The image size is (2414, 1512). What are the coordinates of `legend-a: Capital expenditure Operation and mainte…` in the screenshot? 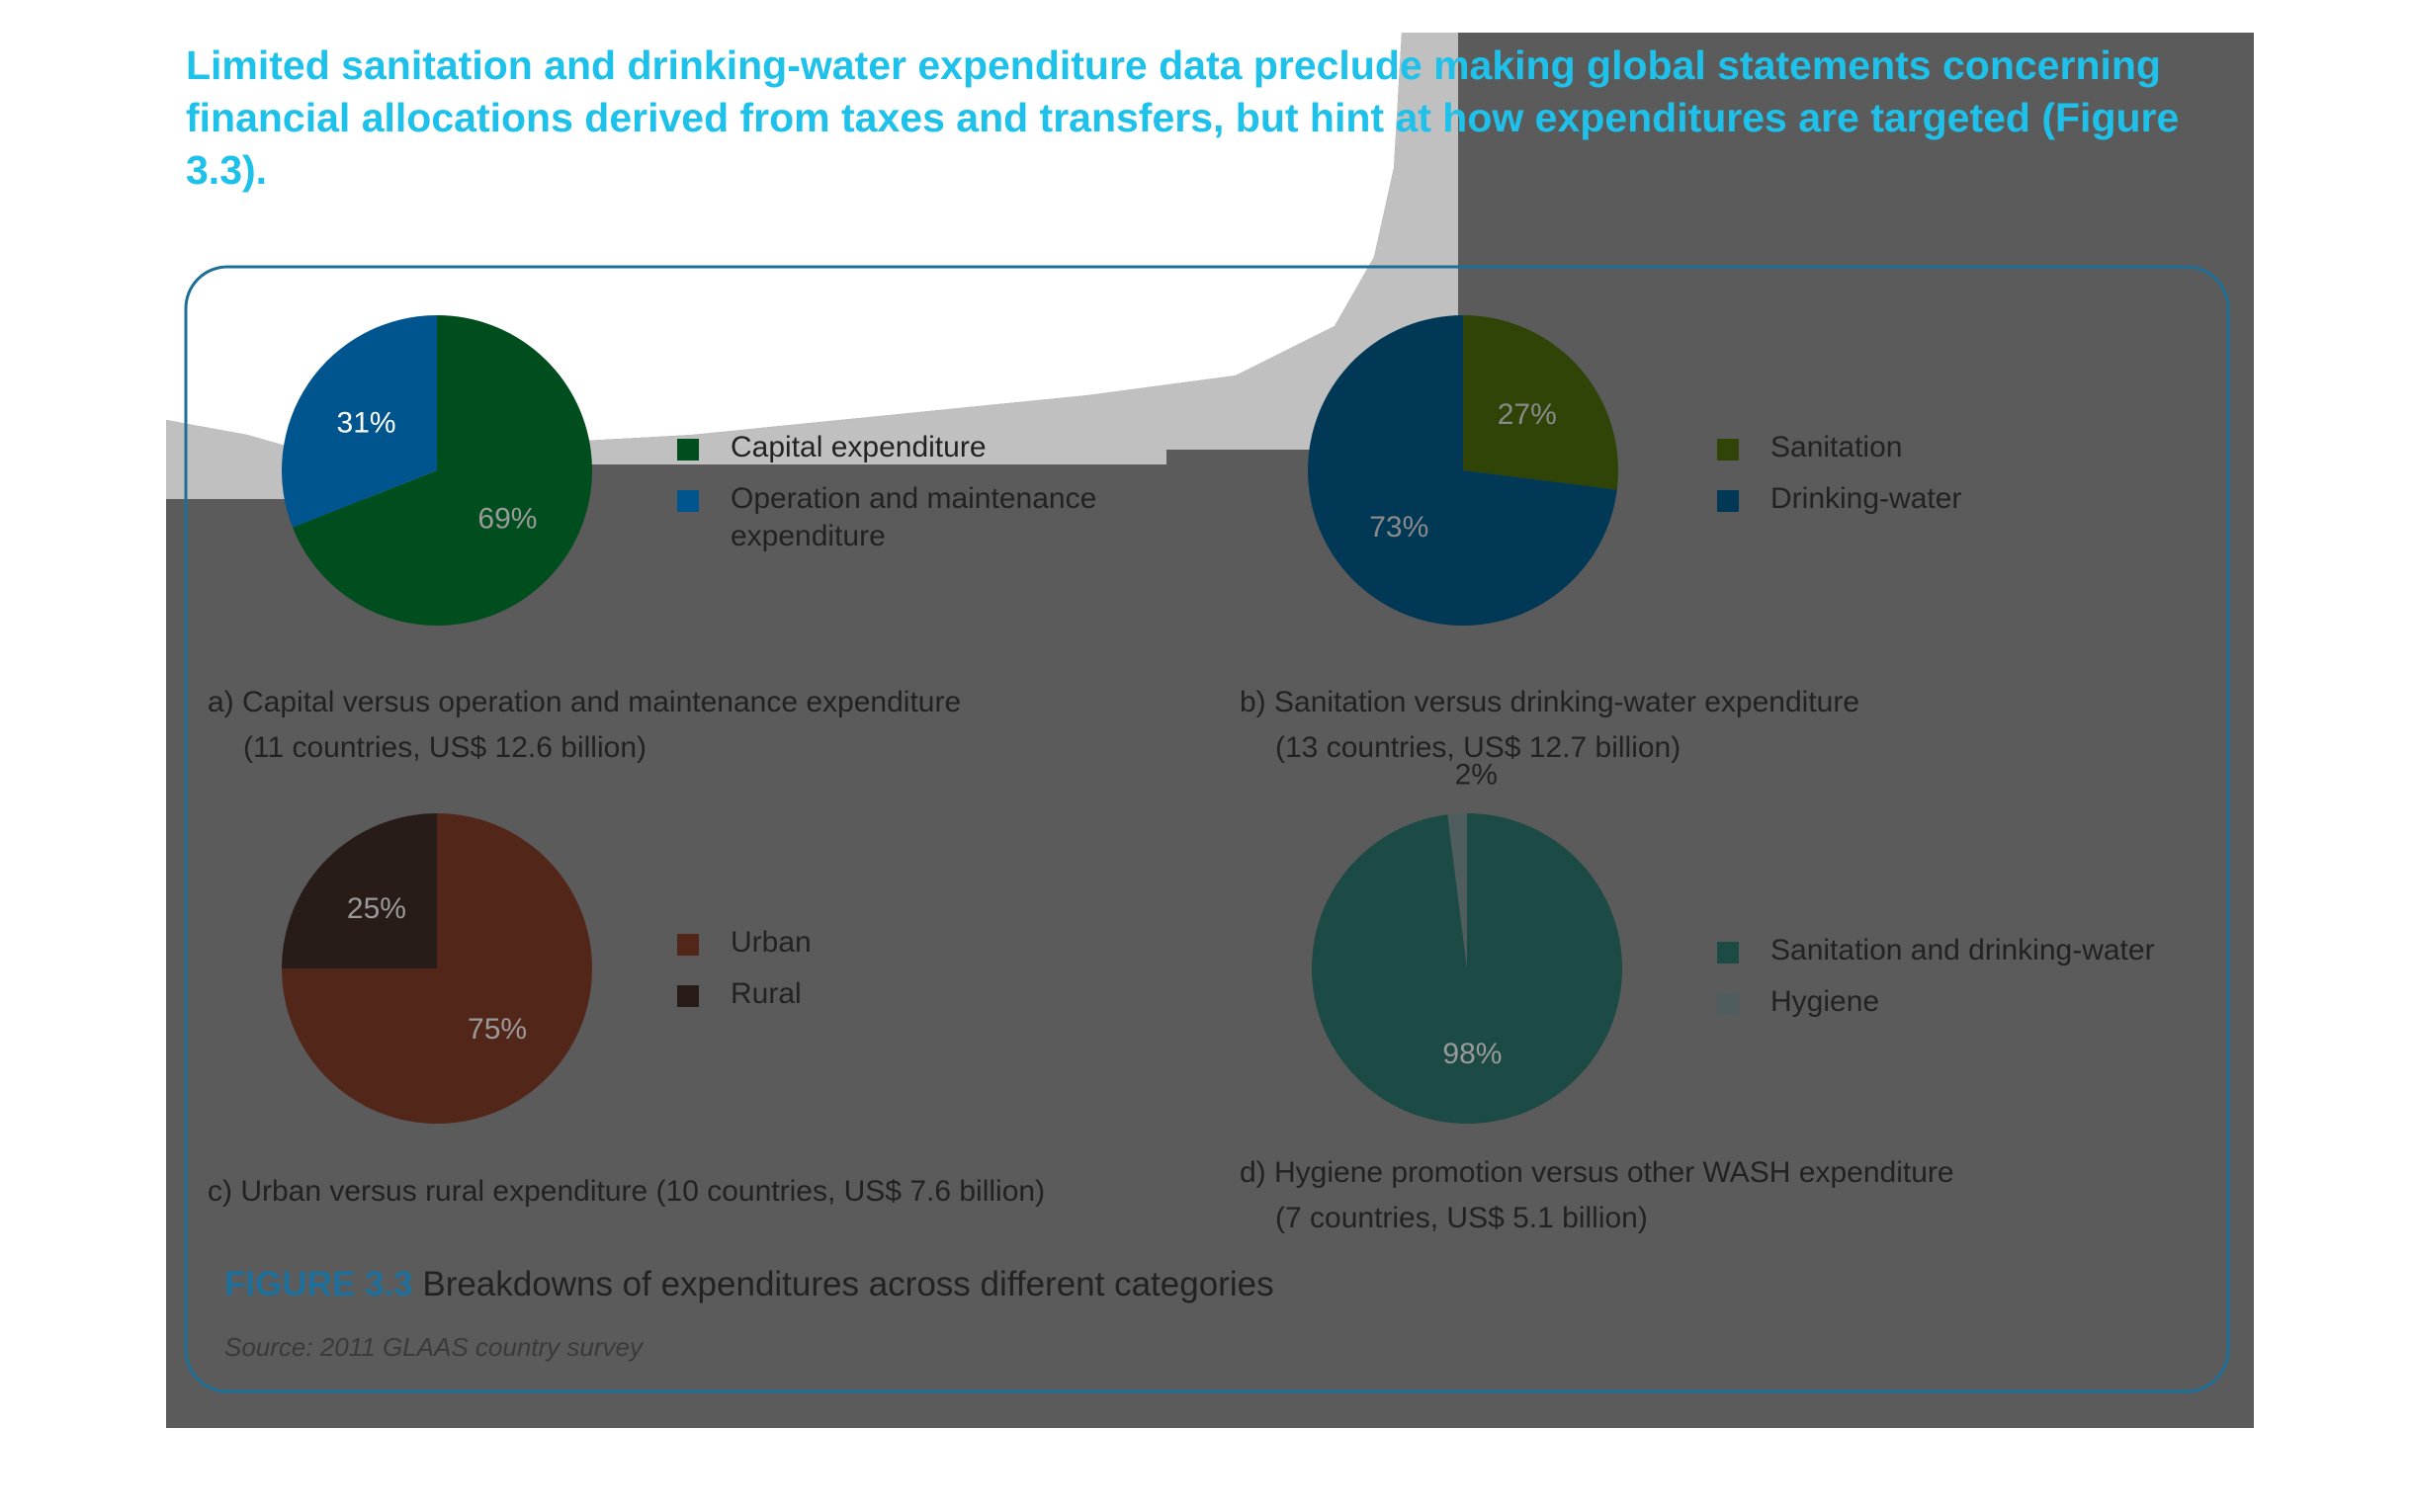 It's located at (886, 499).